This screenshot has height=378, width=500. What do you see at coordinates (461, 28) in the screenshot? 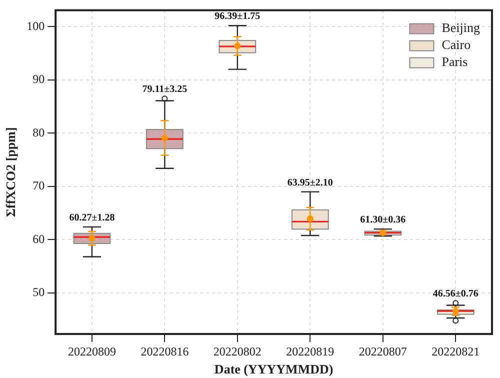
I see `legend-label: Beijing` at bounding box center [461, 28].